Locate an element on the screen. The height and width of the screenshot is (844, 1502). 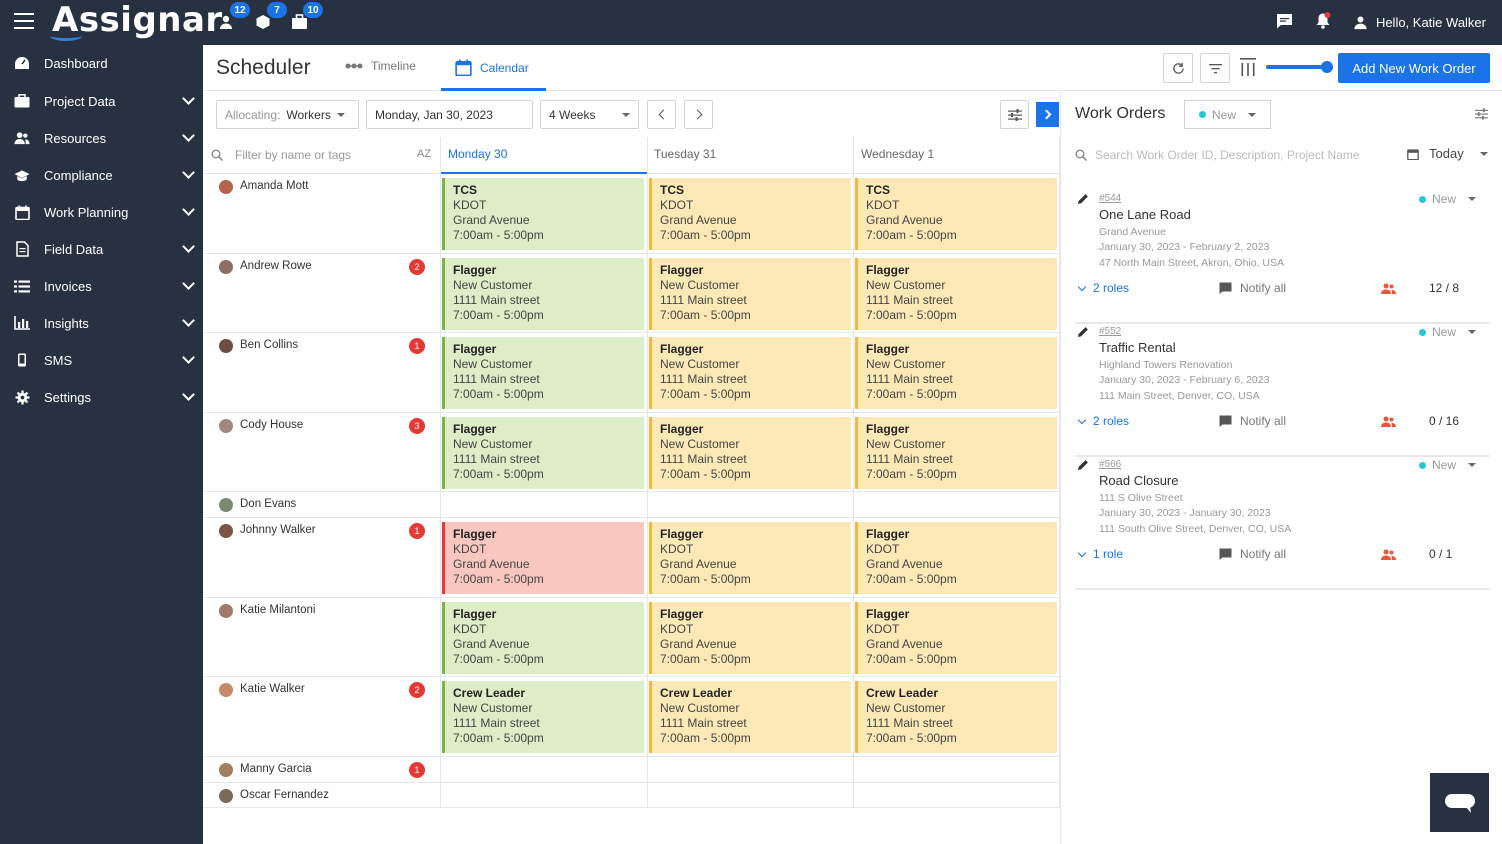
chat-button is located at coordinates (1459, 802).